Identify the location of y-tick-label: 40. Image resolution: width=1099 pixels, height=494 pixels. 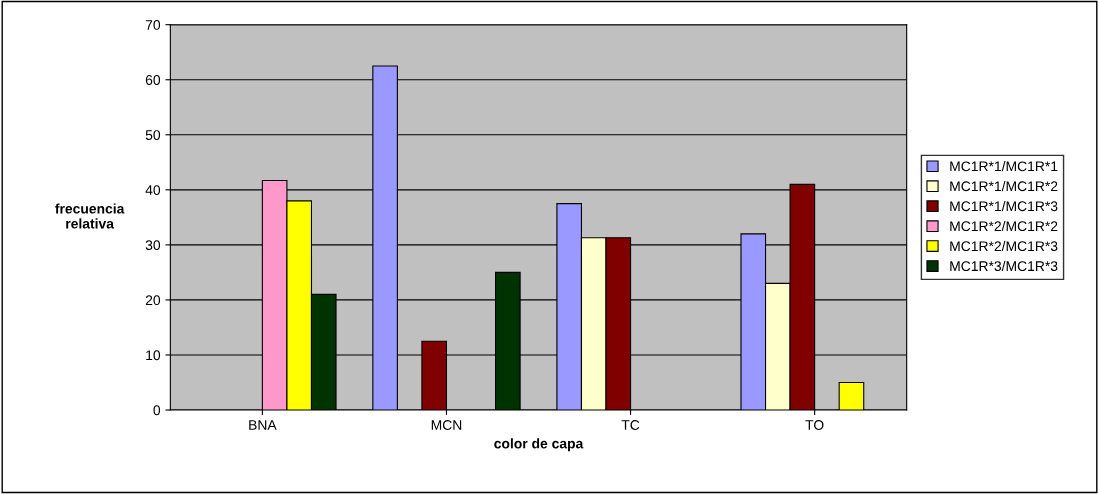
(153, 190).